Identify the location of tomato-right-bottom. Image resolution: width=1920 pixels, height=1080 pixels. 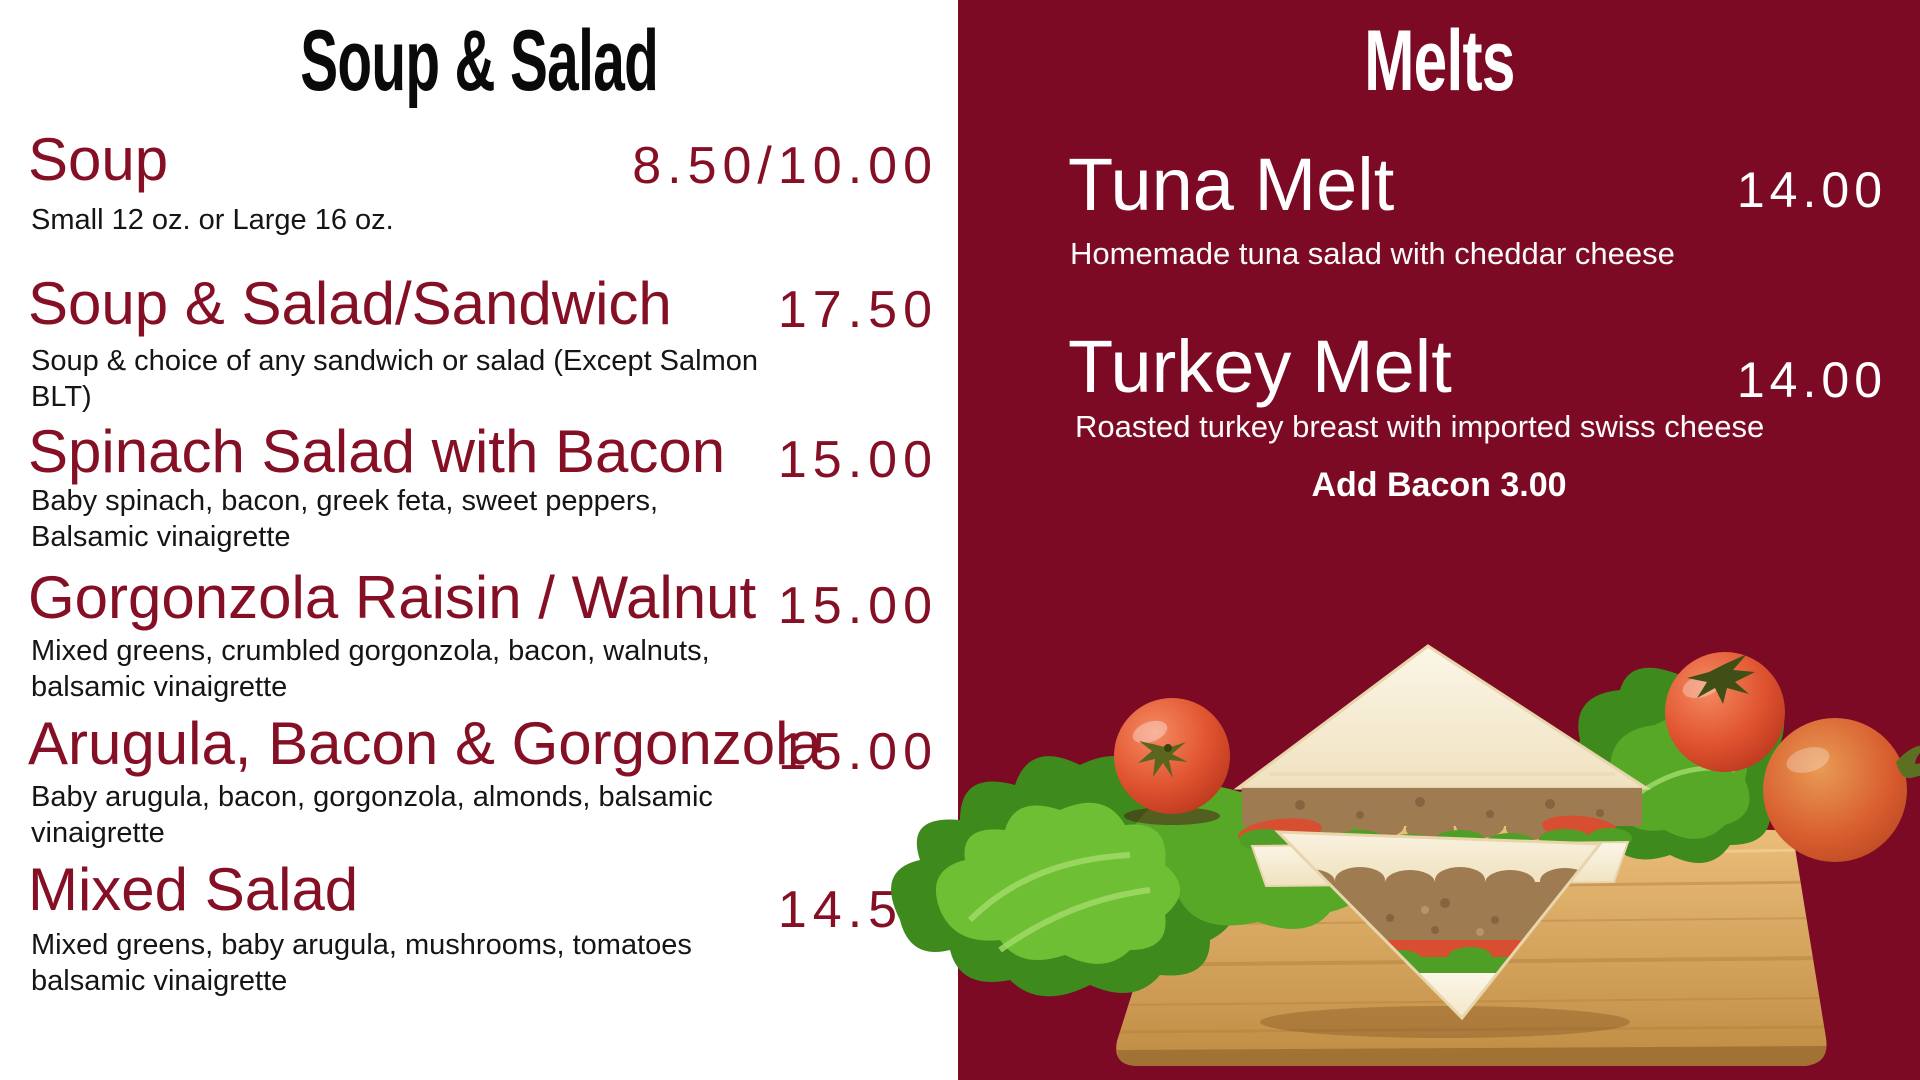
(1841, 790).